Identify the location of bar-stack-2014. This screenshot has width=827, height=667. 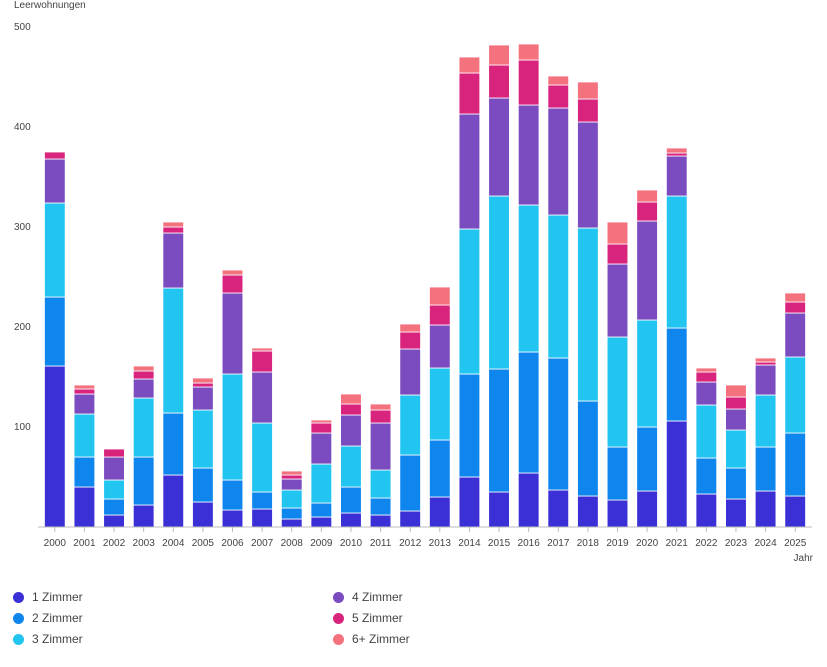
(469, 292).